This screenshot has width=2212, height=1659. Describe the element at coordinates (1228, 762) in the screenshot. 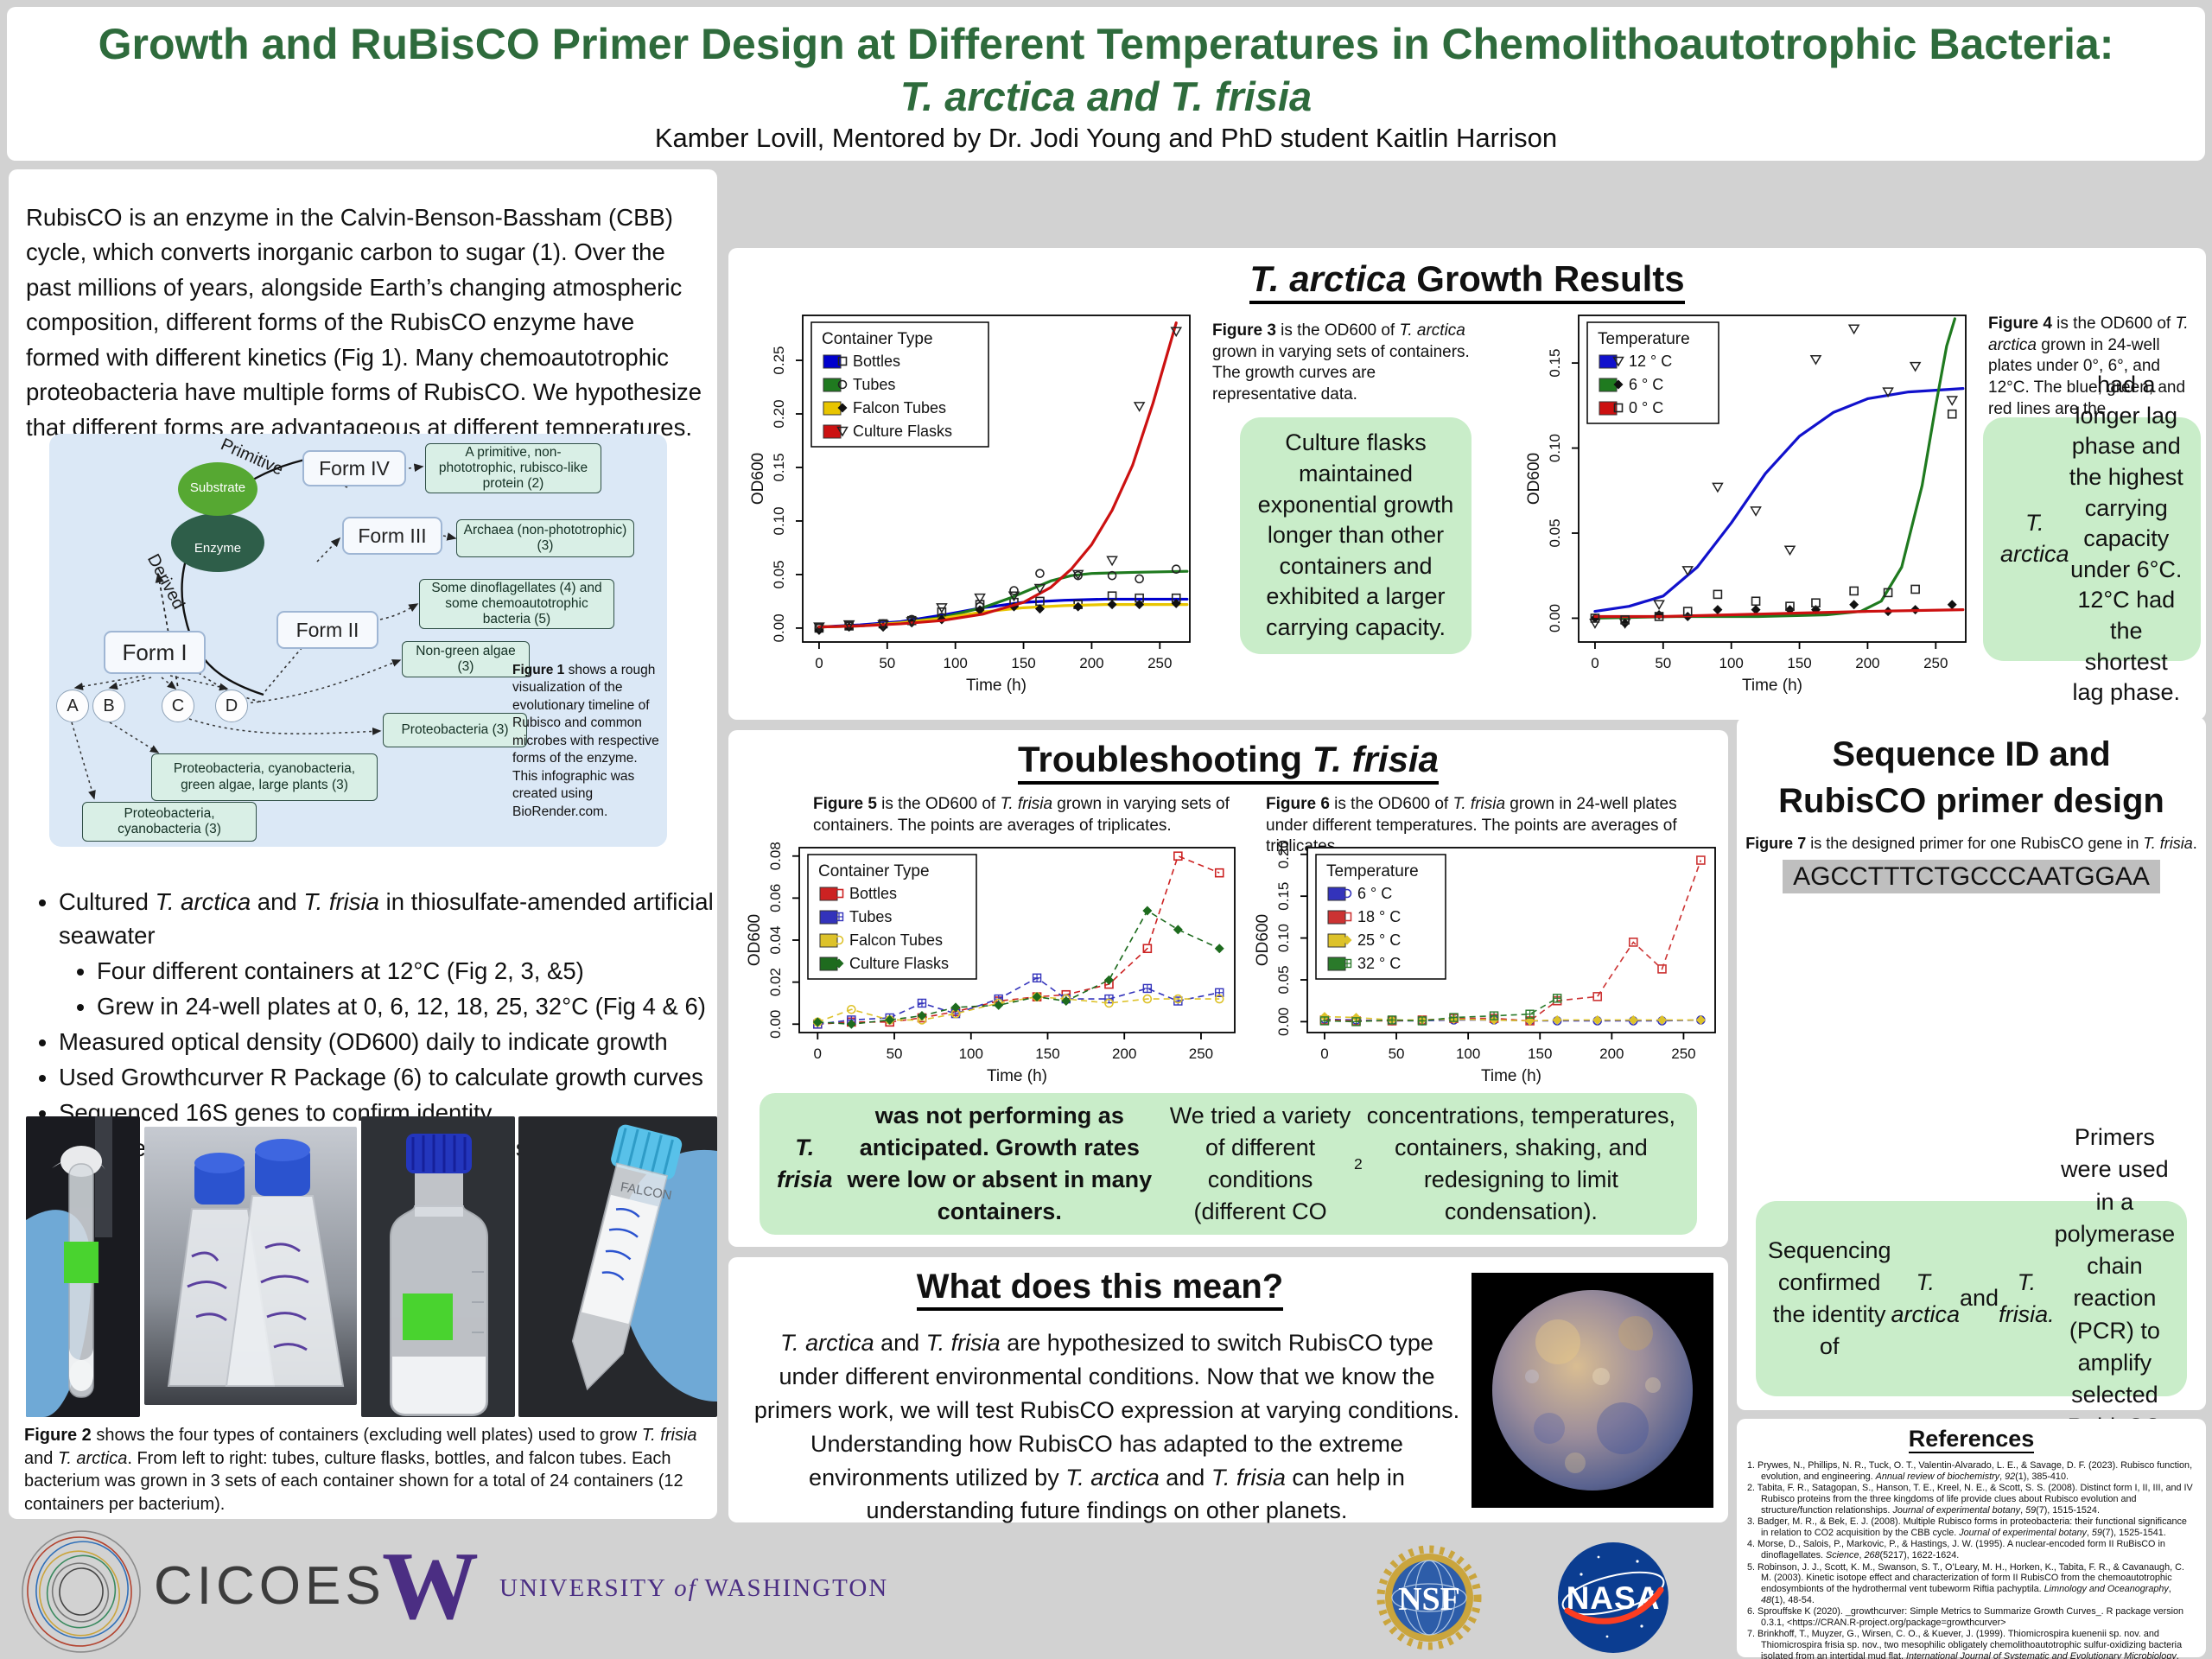

I see `frisia-section-title: Troubleshooting T. frisia` at that location.